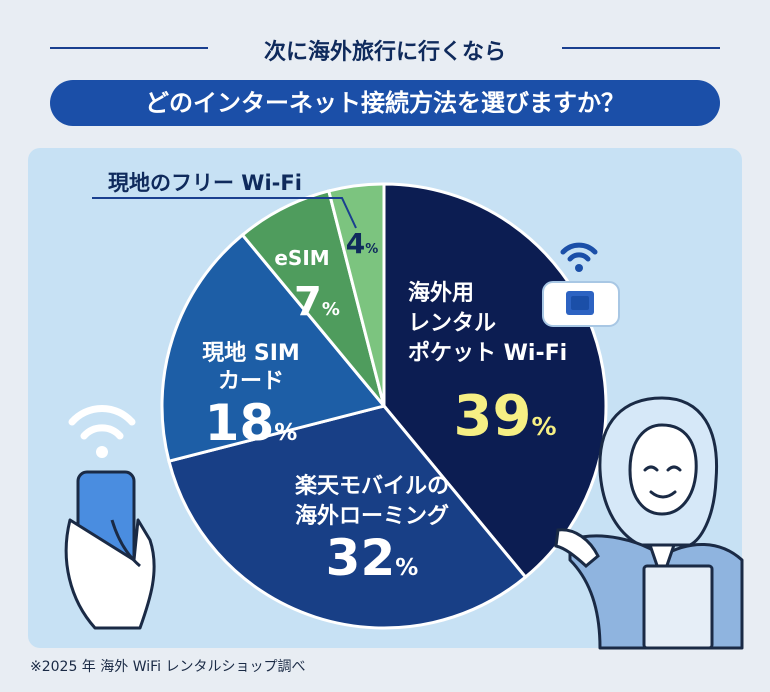 Image resolution: width=770 pixels, height=692 pixels. What do you see at coordinates (168, 667) in the screenshot?
I see `source-footnote: ※2025 年 海外 WiFi レンタルショップ調べ` at bounding box center [168, 667].